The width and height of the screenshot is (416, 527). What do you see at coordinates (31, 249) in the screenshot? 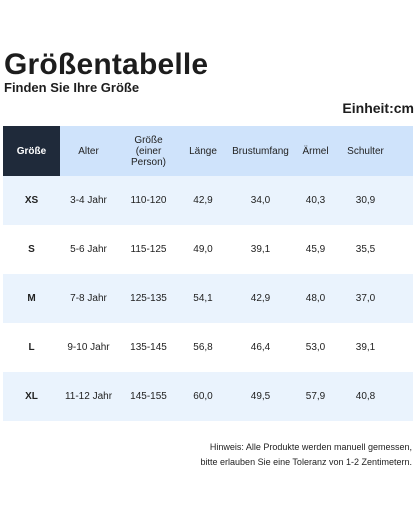
I see `cell-size: S` at bounding box center [31, 249].